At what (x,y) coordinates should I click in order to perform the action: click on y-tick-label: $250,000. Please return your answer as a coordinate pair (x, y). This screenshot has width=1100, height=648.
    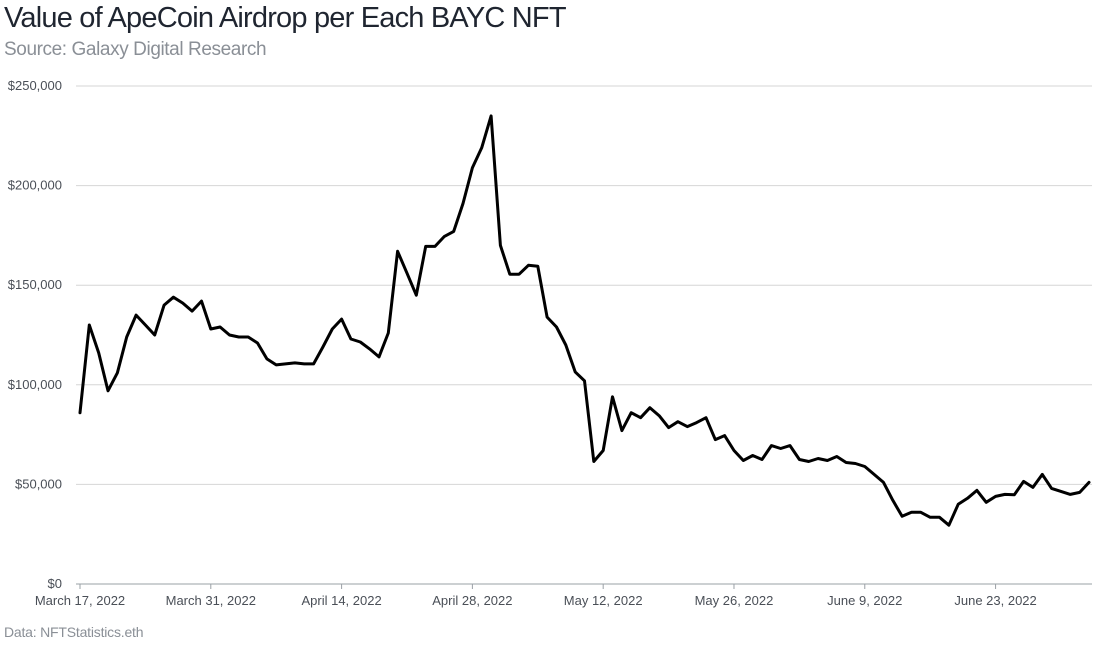
    Looking at the image, I should click on (35, 85).